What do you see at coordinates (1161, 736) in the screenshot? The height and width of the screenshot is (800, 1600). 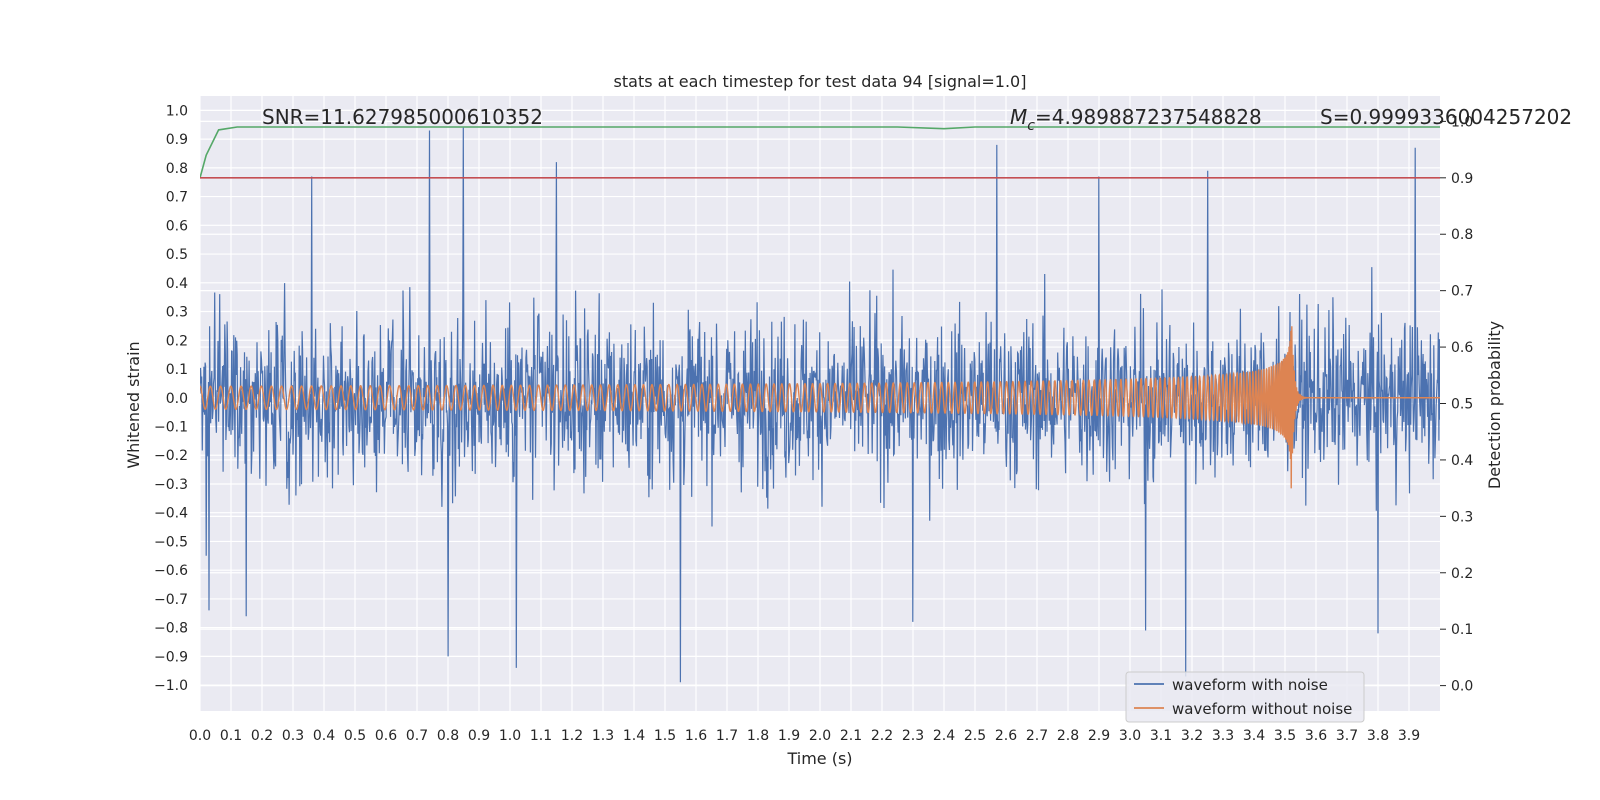 I see `x-tick-label: 3.1` at bounding box center [1161, 736].